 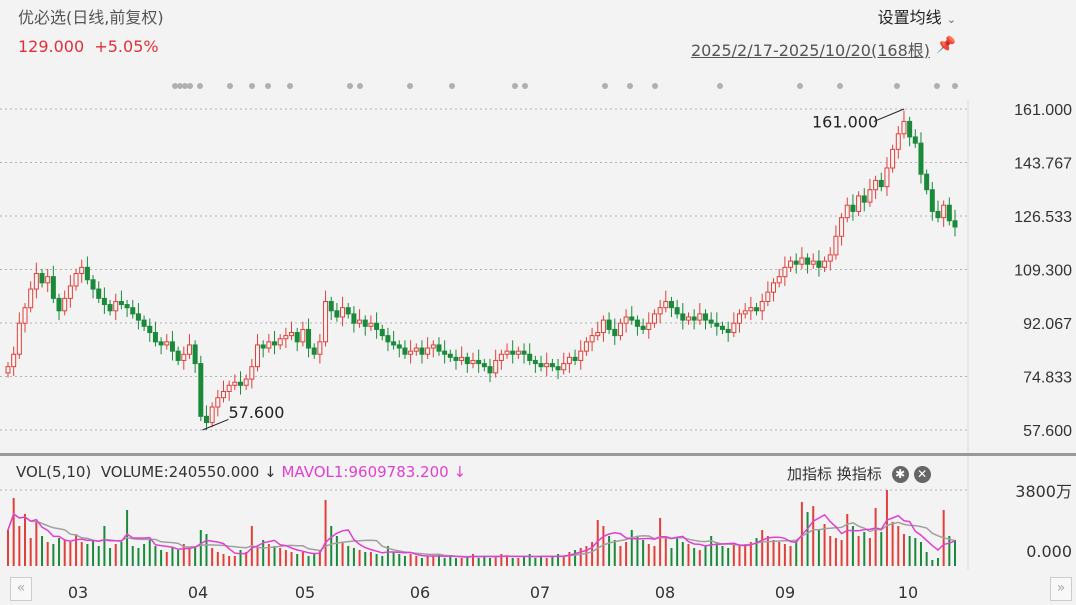 What do you see at coordinates (900, 474) in the screenshot?
I see `gear-icon: ✱` at bounding box center [900, 474].